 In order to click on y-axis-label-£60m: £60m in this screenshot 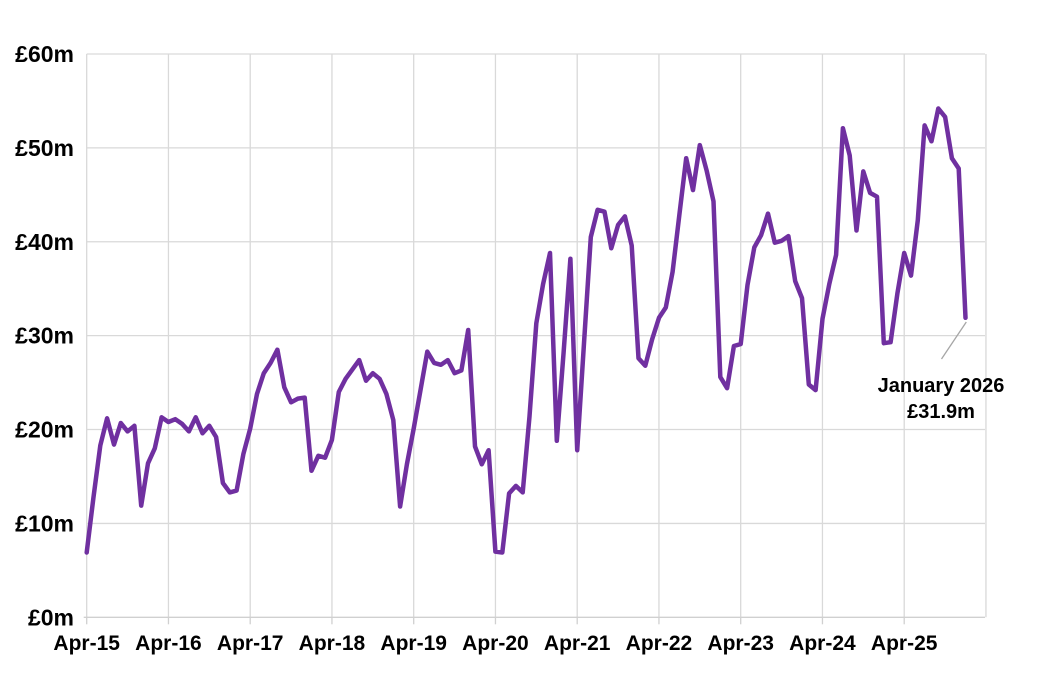, I will do `click(44, 54)`.